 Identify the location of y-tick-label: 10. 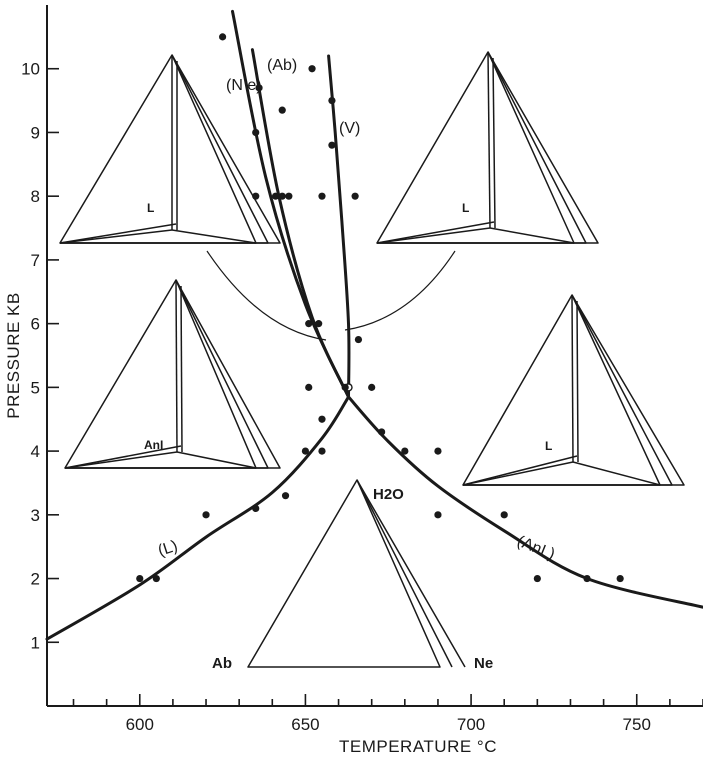
(30, 69).